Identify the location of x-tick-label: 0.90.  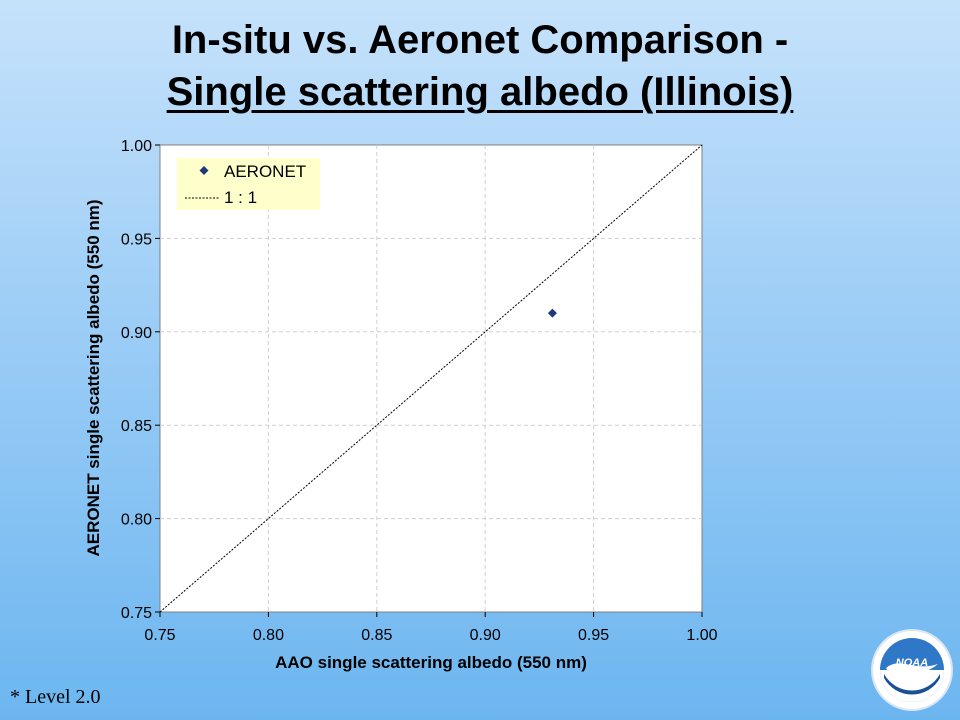
(485, 635).